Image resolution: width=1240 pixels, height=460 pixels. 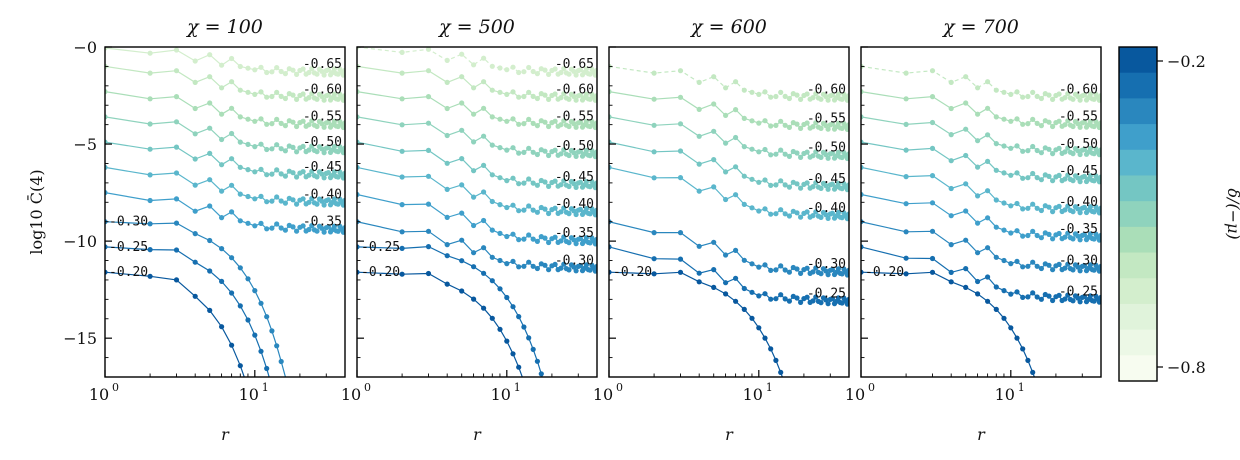 I want to click on x-axis-label: r, so click(x=729, y=434).